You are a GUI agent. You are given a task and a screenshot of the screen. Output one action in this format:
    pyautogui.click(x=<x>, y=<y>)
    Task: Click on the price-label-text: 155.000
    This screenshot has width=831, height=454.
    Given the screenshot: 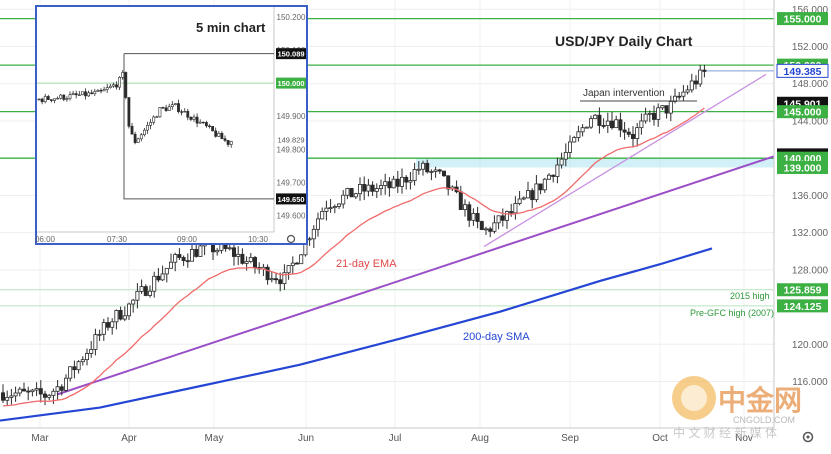 What is the action you would take?
    pyautogui.click(x=803, y=20)
    